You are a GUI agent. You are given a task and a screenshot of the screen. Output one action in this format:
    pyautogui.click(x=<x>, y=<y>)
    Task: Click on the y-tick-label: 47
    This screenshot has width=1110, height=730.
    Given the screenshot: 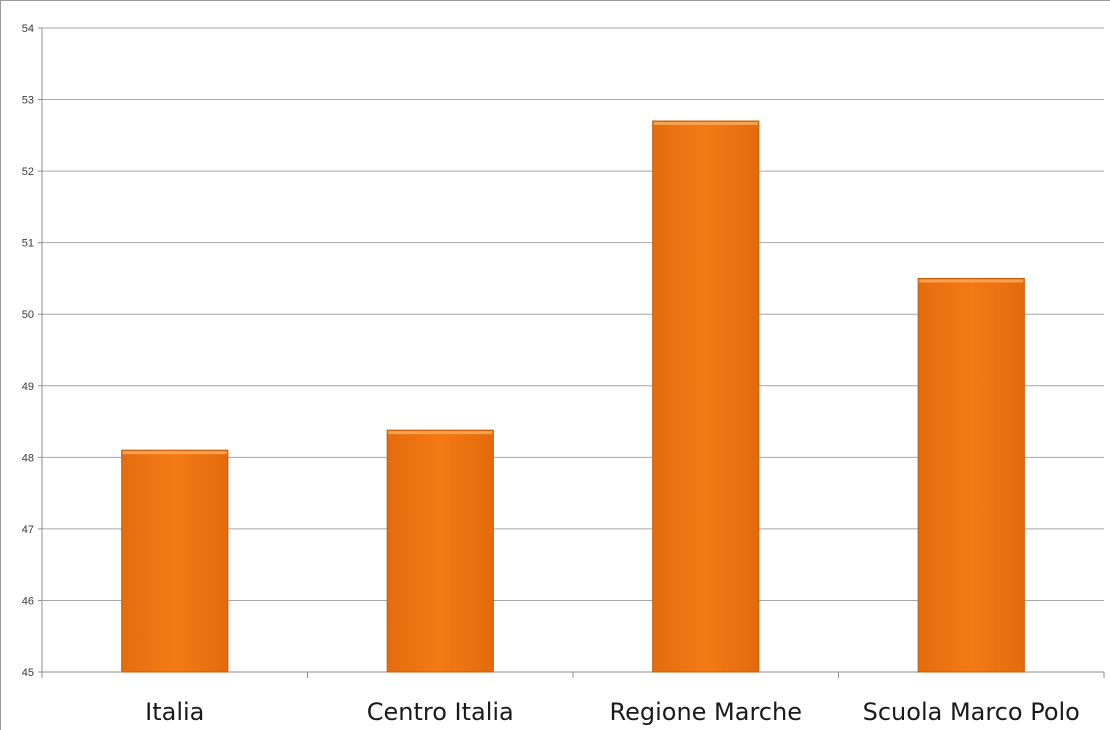 What is the action you would take?
    pyautogui.click(x=28, y=530)
    